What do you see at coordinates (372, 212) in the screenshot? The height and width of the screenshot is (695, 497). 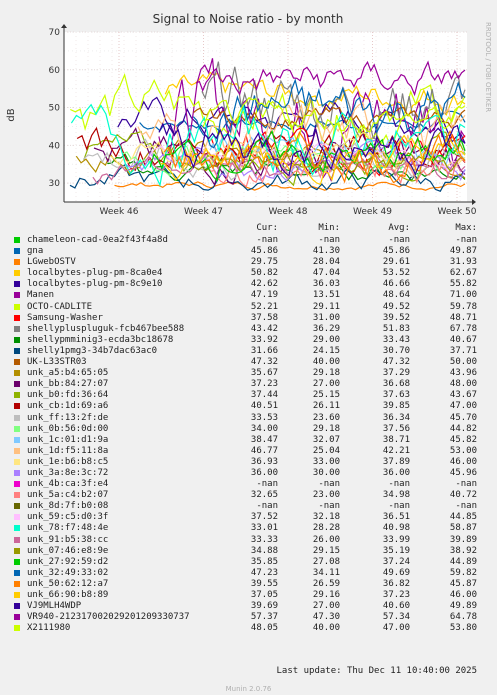 I see `x-tick-label: Week 49` at bounding box center [372, 212].